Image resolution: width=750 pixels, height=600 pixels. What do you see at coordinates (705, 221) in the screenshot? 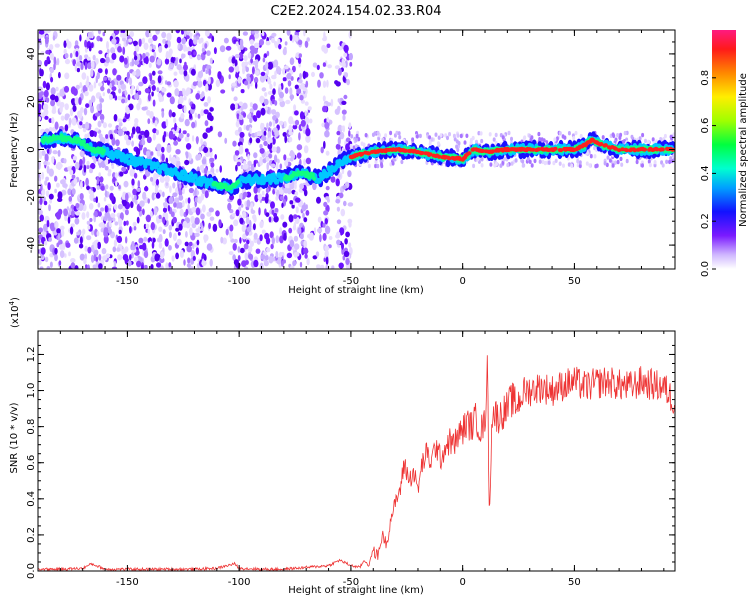
I see `colorbar-tick-label: 0.2` at bounding box center [705, 221].